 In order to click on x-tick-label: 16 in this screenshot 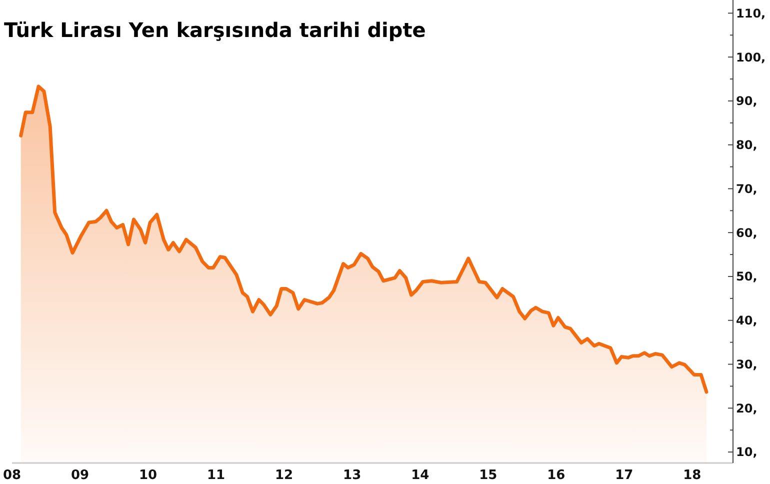, I will do `click(556, 475)`.